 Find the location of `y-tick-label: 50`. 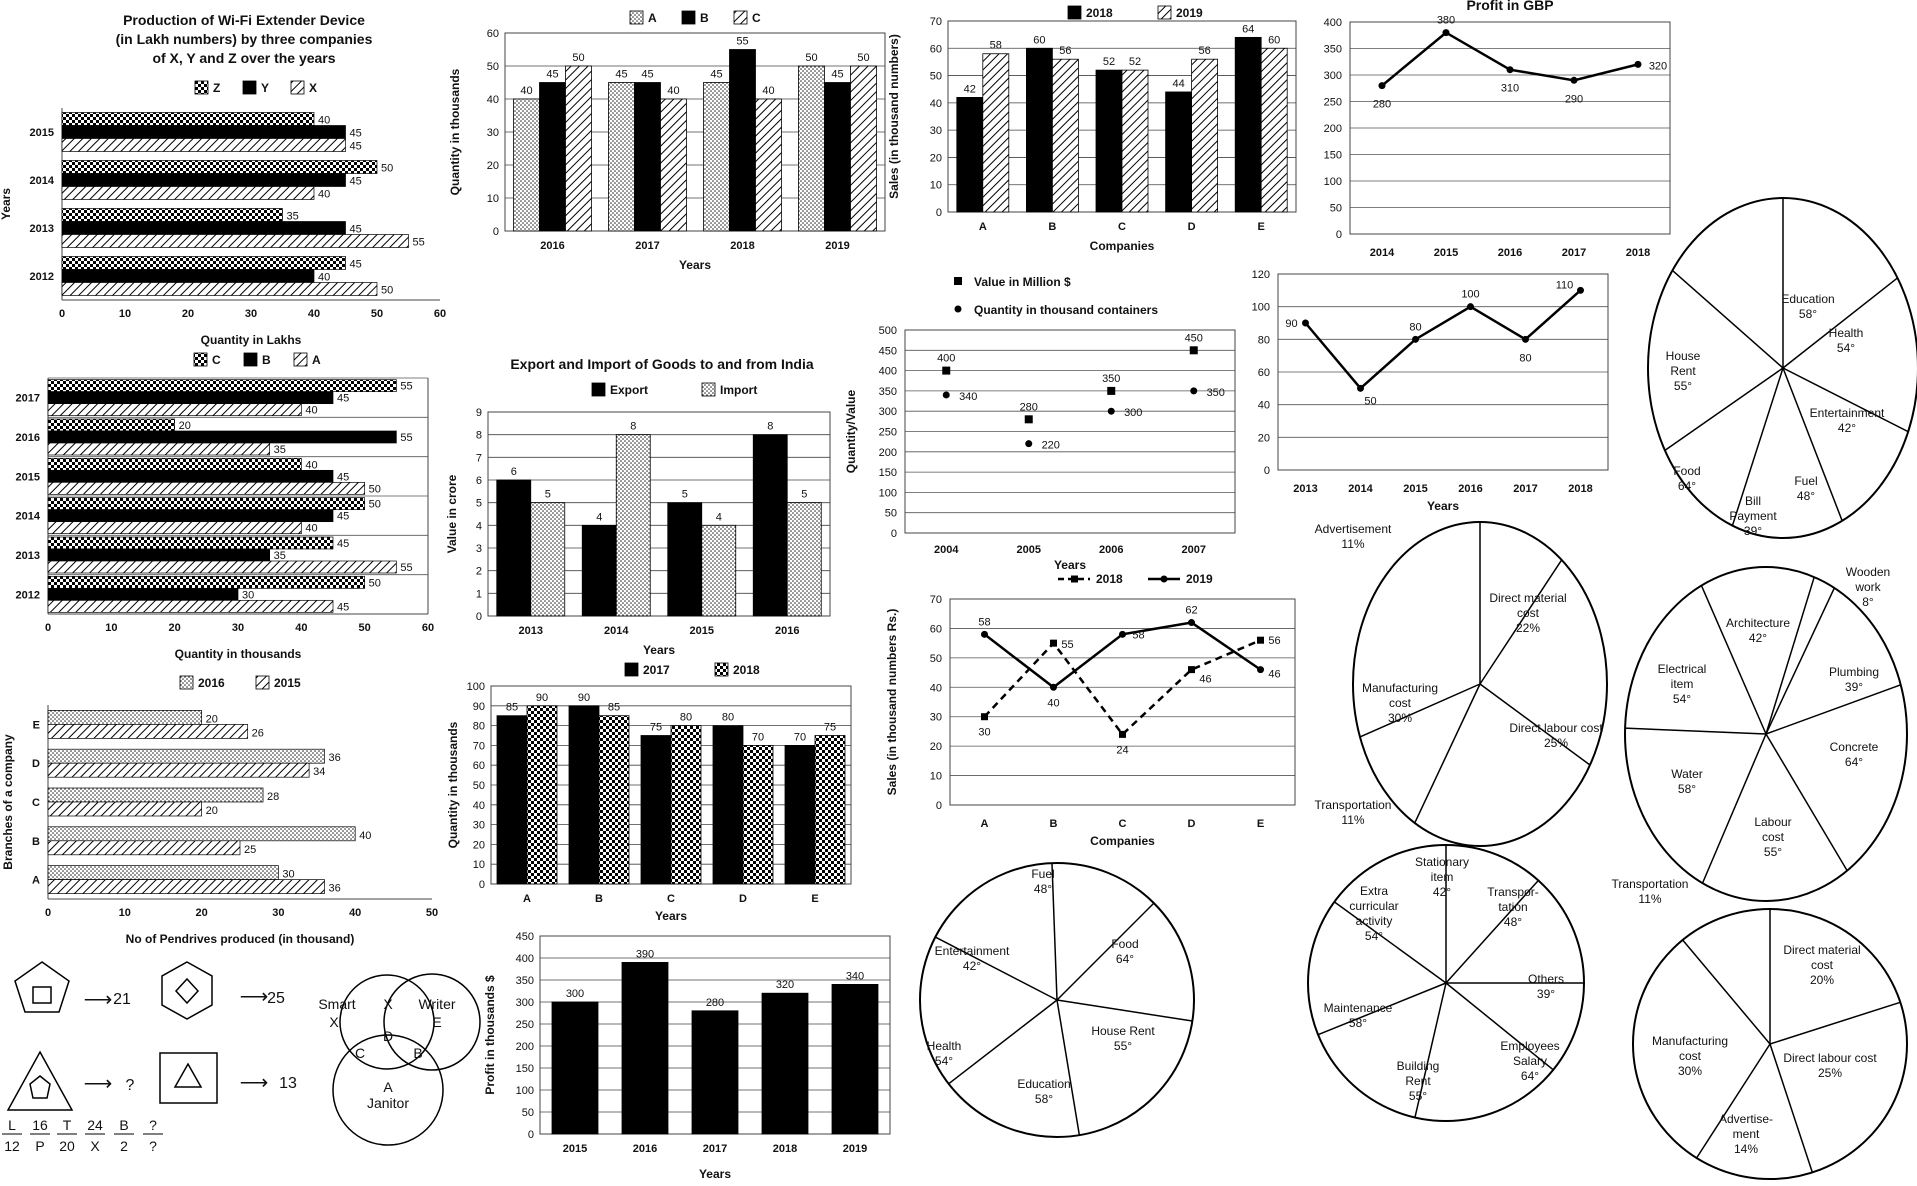

y-tick-label: 50 is located at coordinates (1336, 209).